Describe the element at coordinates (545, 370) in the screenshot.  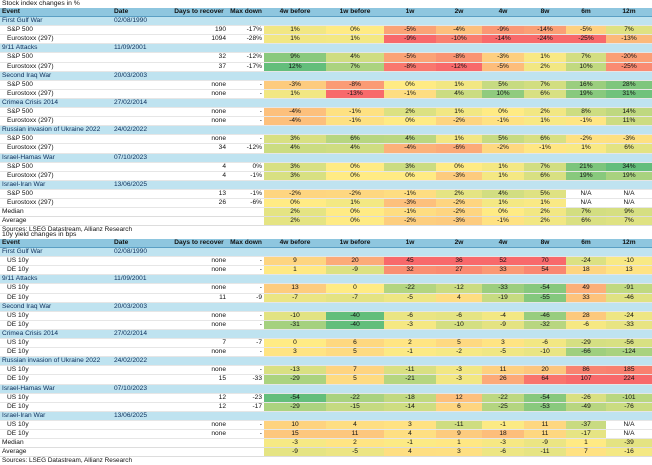
I see `value-cell: 20` at that location.